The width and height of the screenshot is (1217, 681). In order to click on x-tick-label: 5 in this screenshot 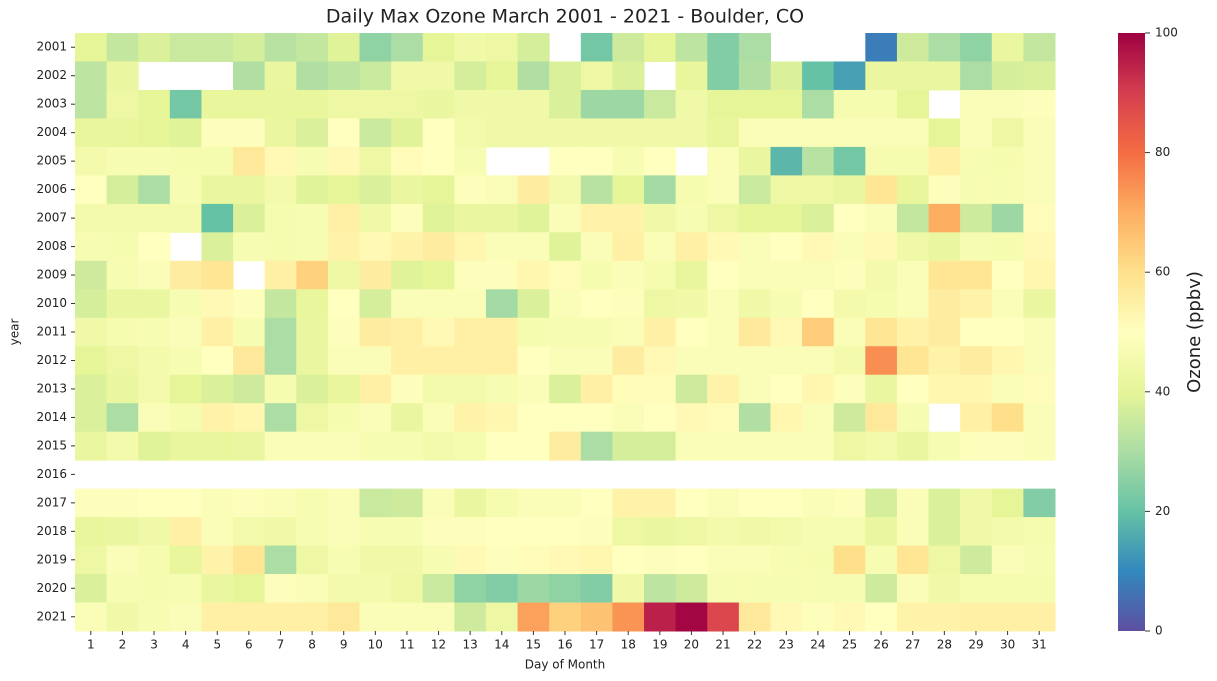, I will do `click(217, 645)`.